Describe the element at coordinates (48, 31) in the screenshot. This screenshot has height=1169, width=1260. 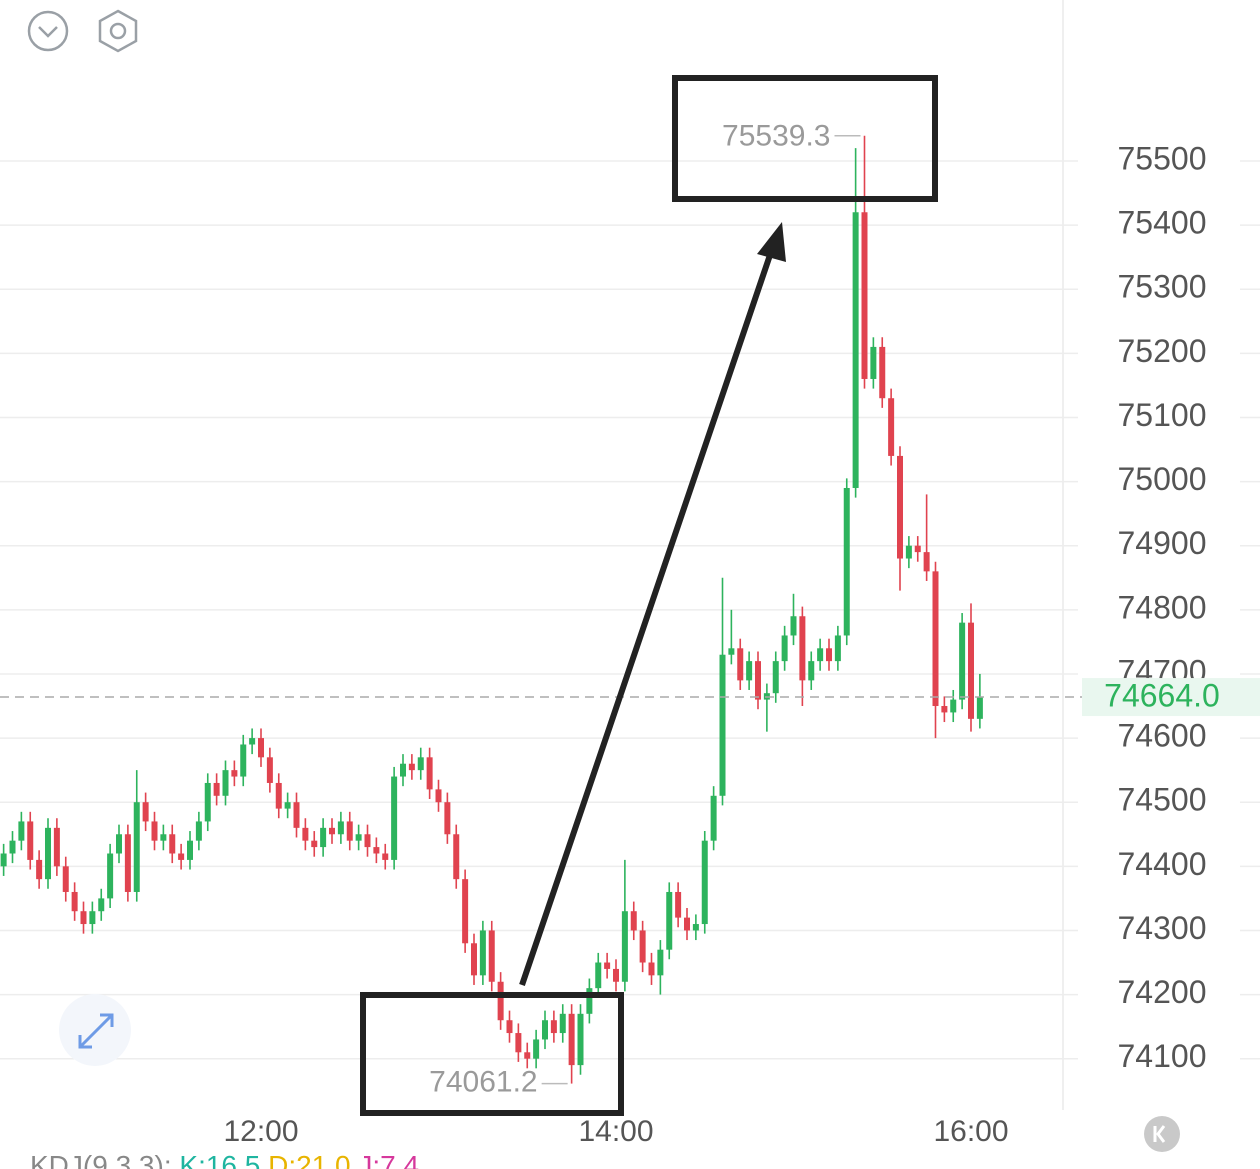
I see `collapse-icon` at that location.